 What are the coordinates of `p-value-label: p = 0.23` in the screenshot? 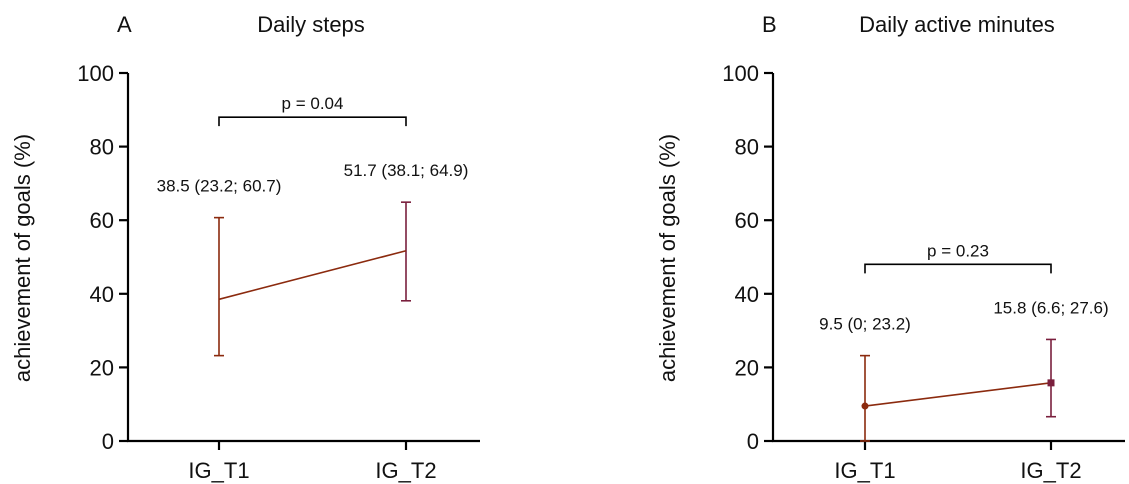 It's located at (958, 250).